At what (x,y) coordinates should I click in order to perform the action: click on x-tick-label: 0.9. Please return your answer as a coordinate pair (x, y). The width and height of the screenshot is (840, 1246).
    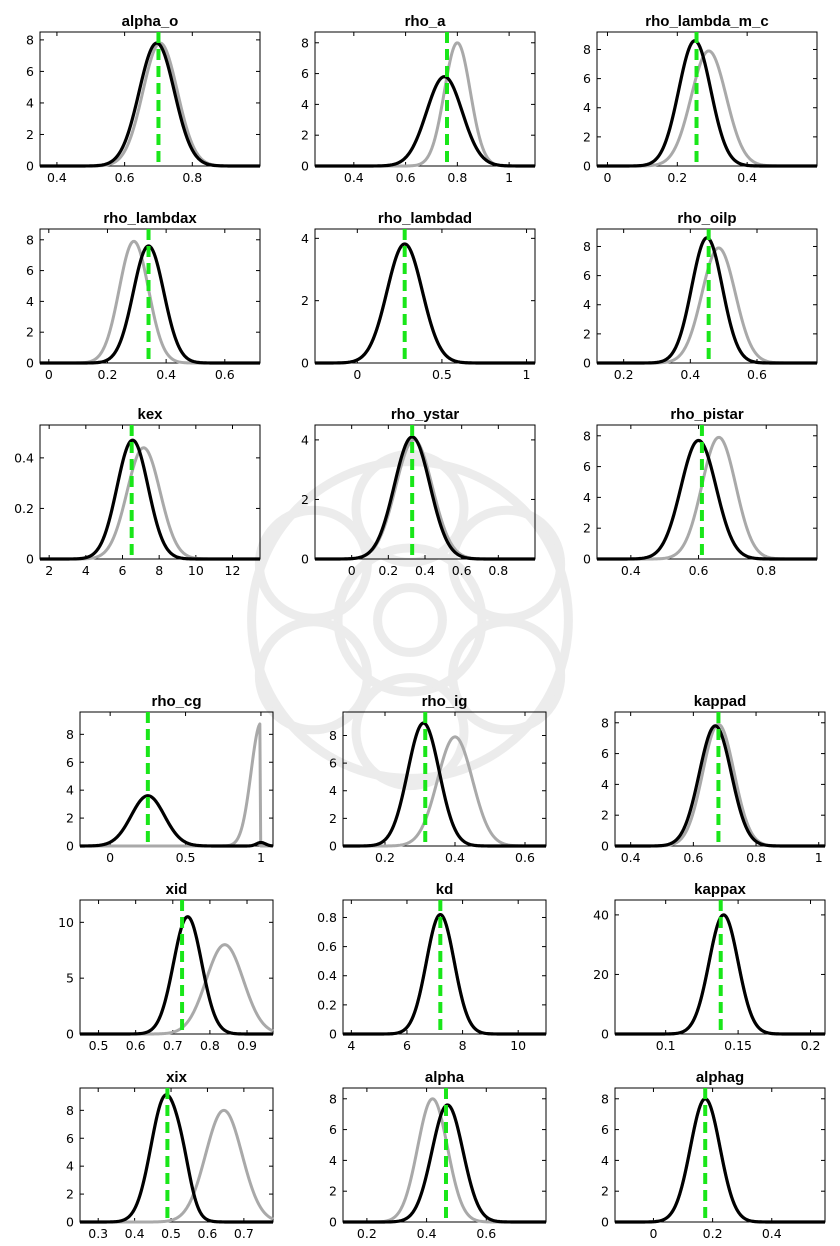
    Looking at the image, I should click on (247, 1045).